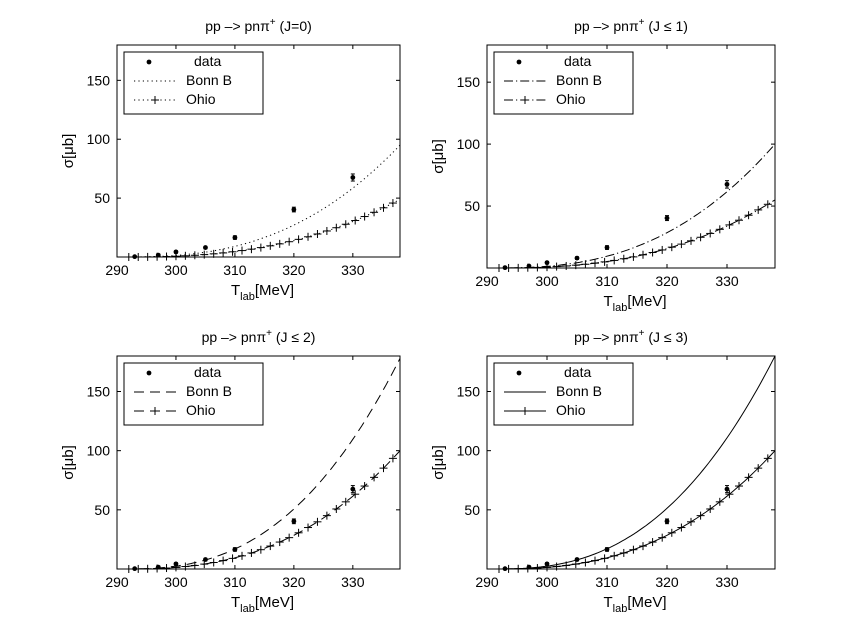 This screenshot has height=643, width=854. I want to click on series-ohio-line, so click(634, 509).